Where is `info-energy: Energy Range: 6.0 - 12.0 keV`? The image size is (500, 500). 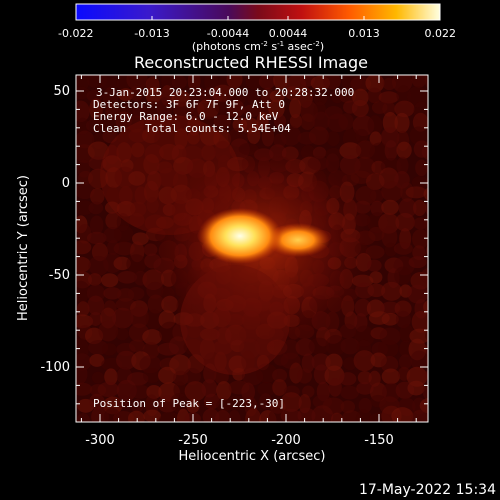
info-energy: Energy Range: 6.0 - 12.0 keV is located at coordinates (186, 116).